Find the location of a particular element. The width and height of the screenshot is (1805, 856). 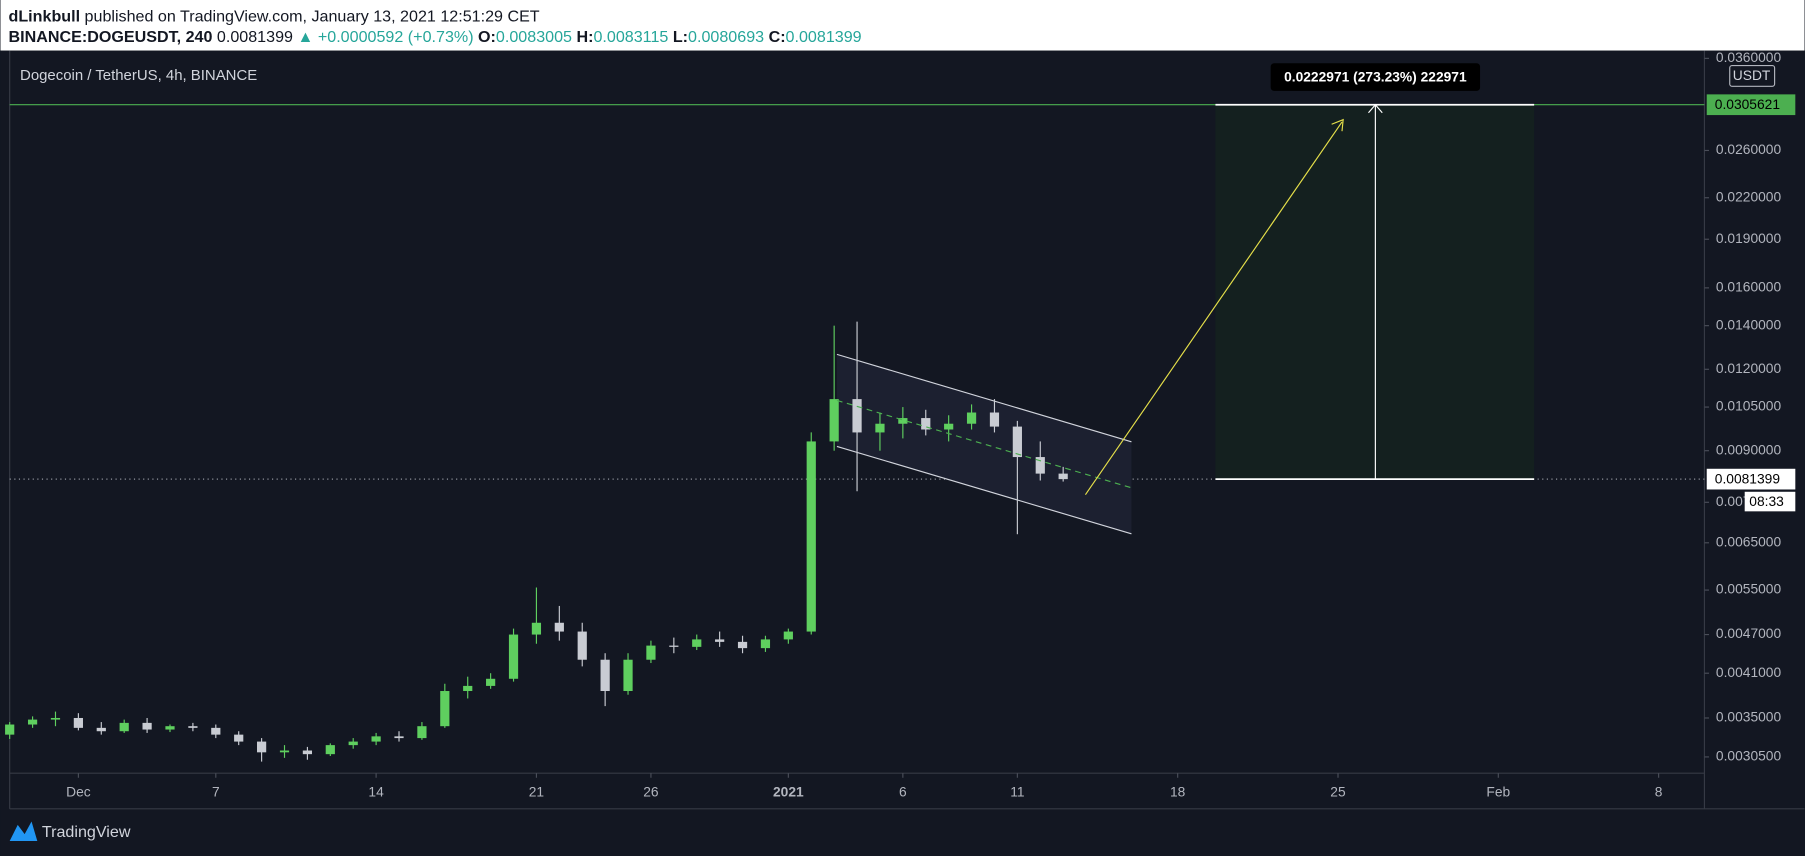

y-tick-label: 0.0065000 is located at coordinates (1749, 541).